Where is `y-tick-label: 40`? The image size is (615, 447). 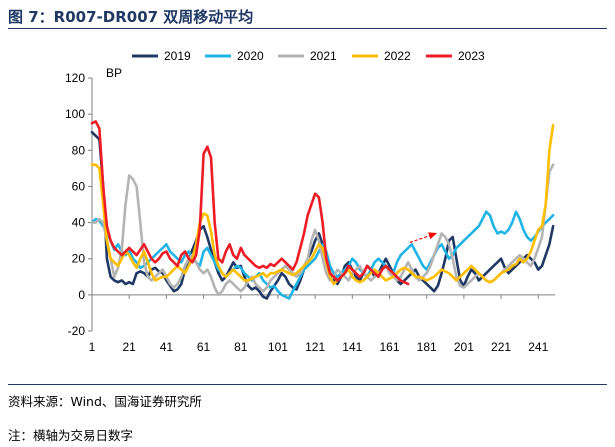
y-tick-label: 40 is located at coordinates (79, 223).